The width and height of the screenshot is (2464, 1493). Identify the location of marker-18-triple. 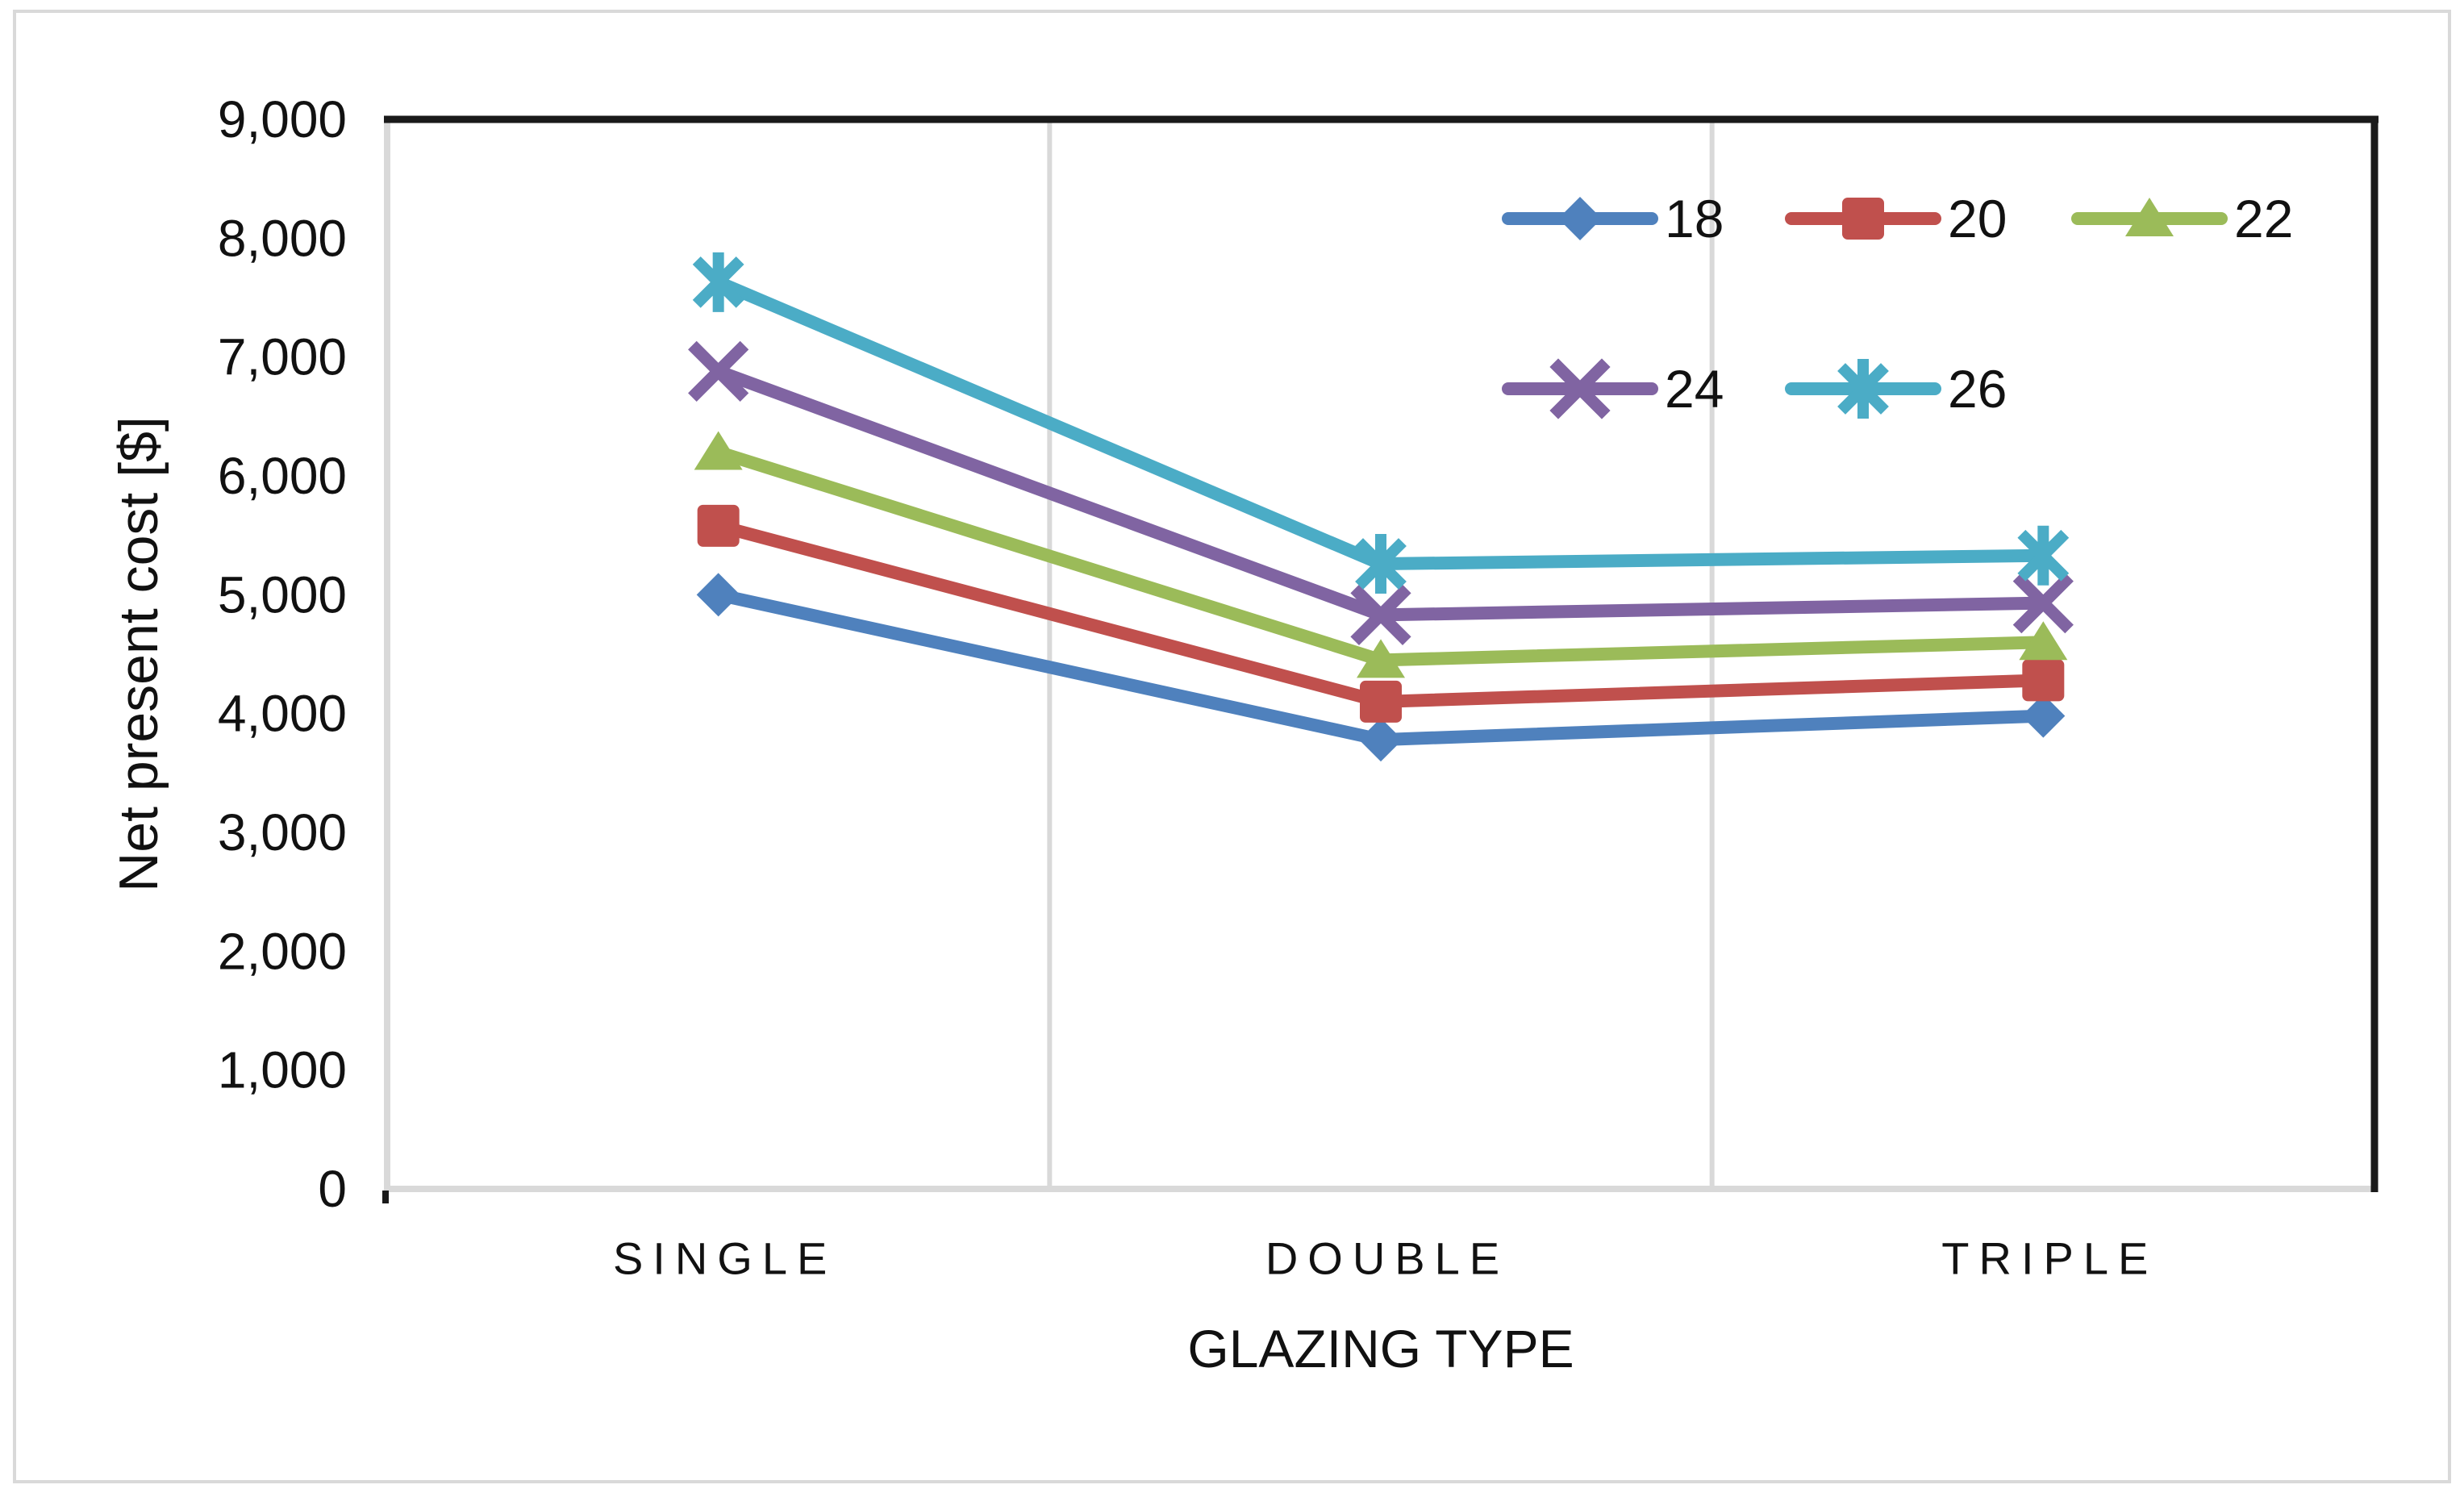
(2044, 716).